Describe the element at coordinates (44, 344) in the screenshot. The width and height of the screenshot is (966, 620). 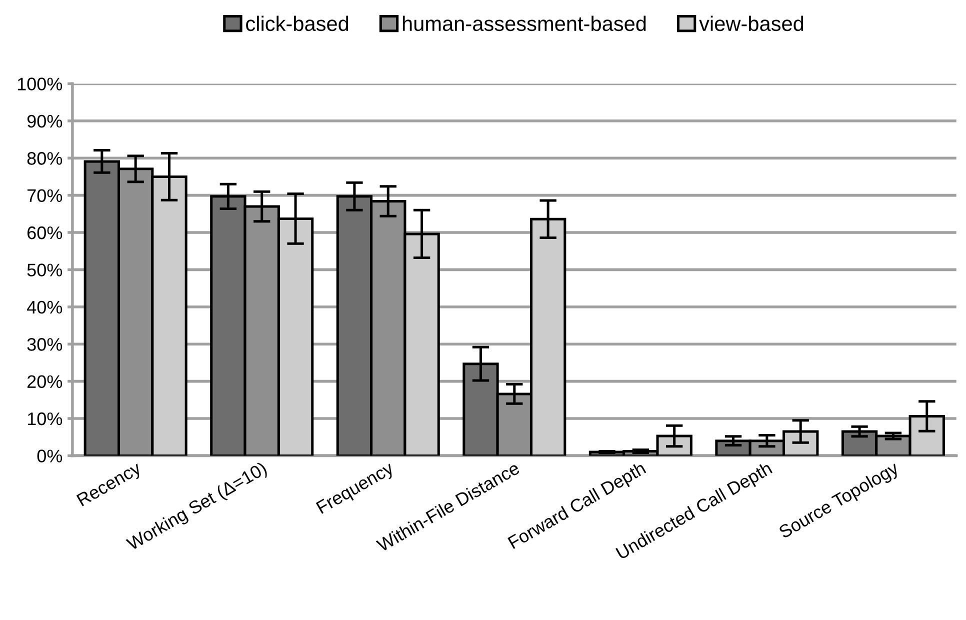
I see `y-tick-label: 30%` at that location.